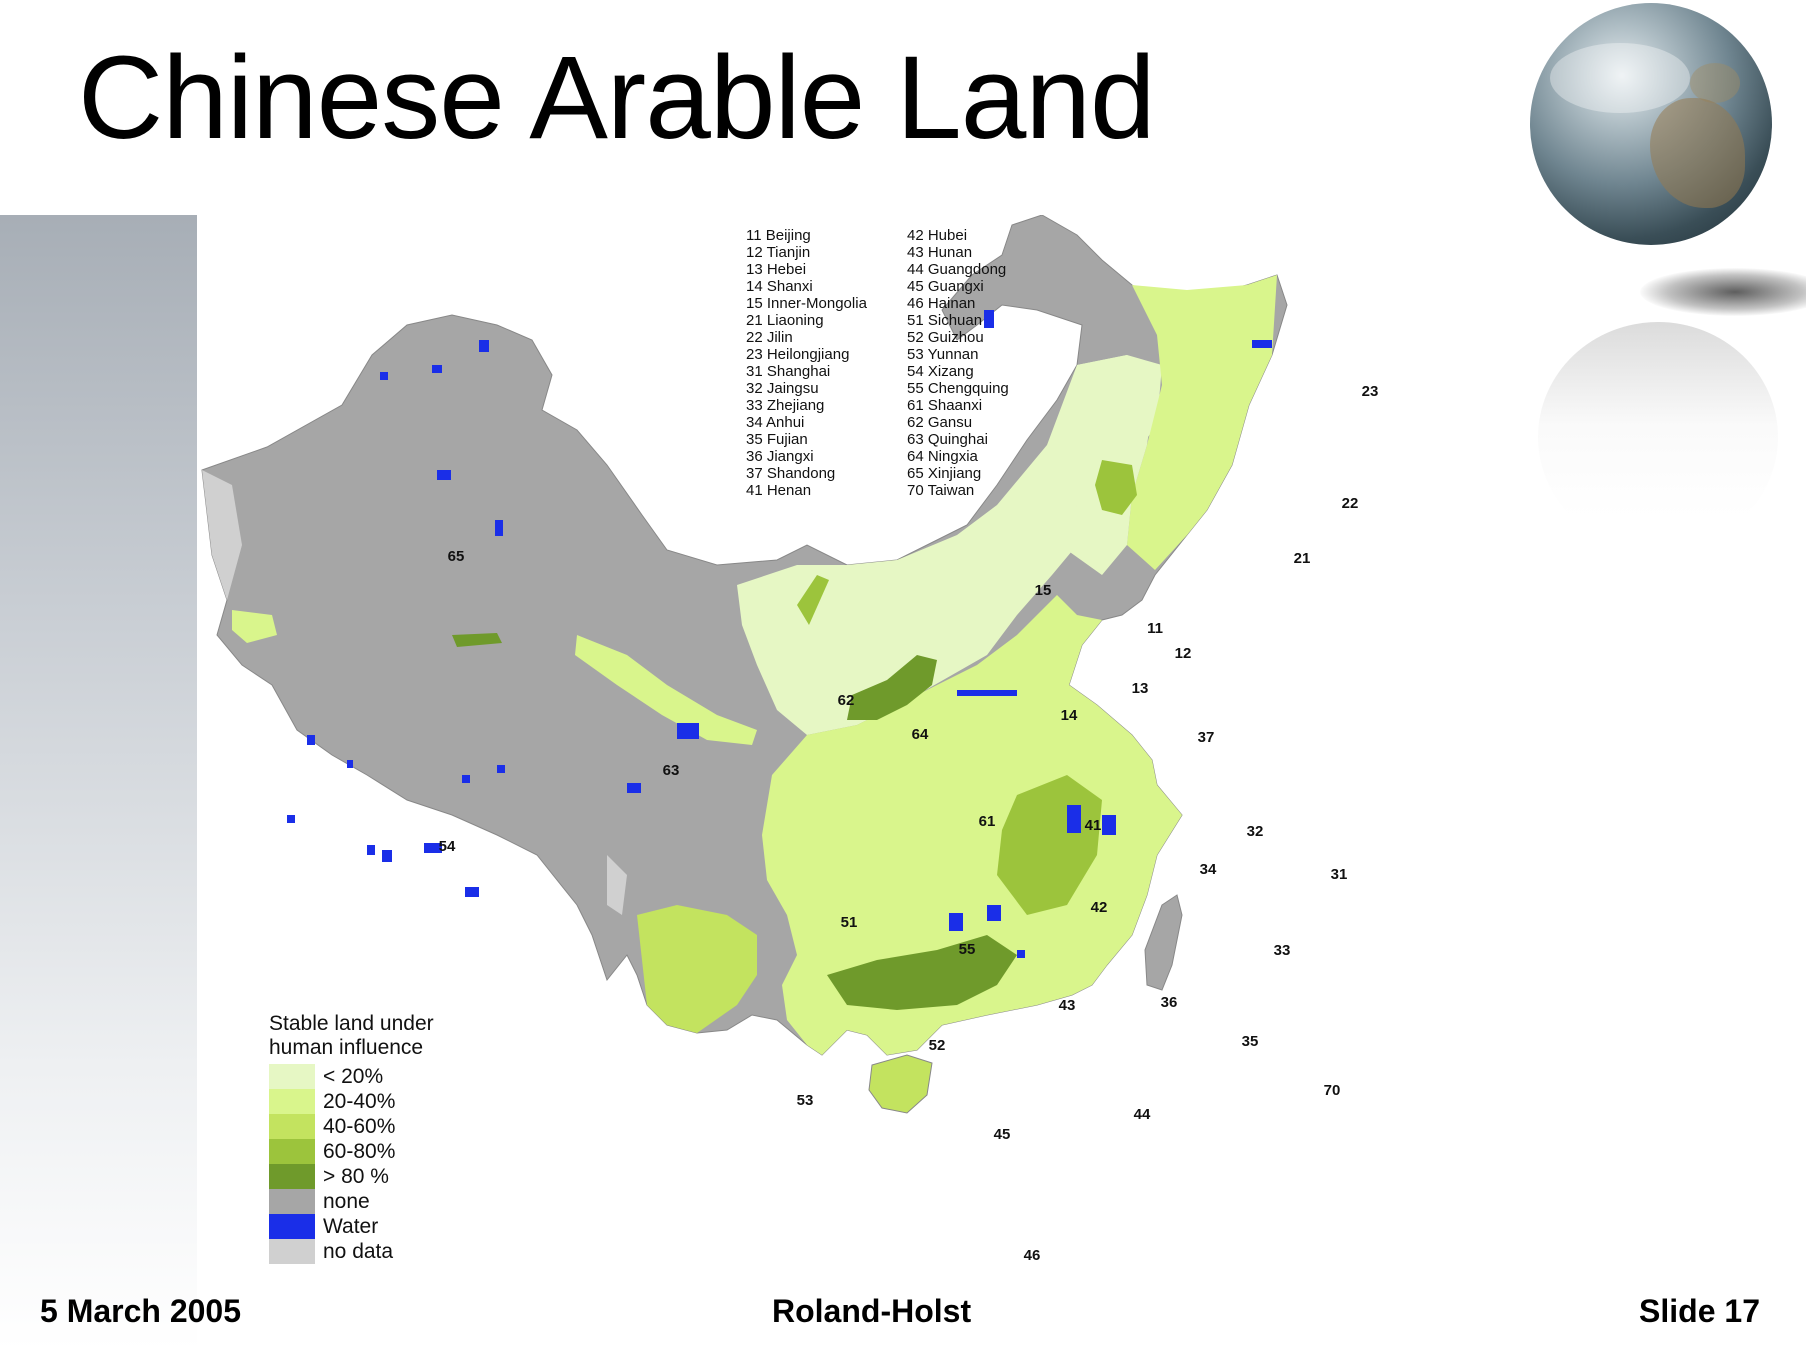  What do you see at coordinates (617, 98) in the screenshot?
I see `slide-title: Chinese Arable Land` at bounding box center [617, 98].